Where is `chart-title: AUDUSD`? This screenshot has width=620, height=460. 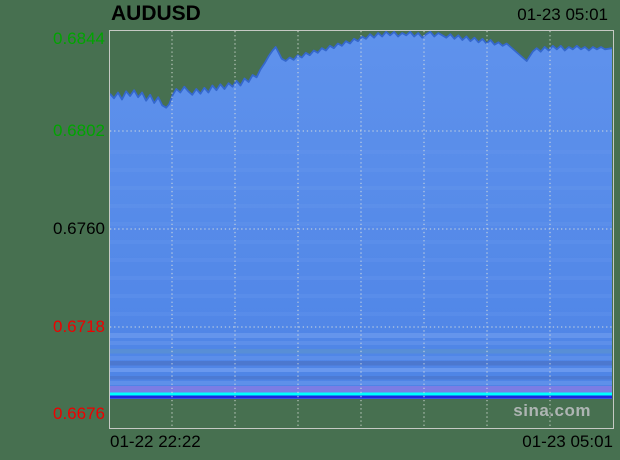
chart-title: AUDUSD is located at coordinates (156, 13).